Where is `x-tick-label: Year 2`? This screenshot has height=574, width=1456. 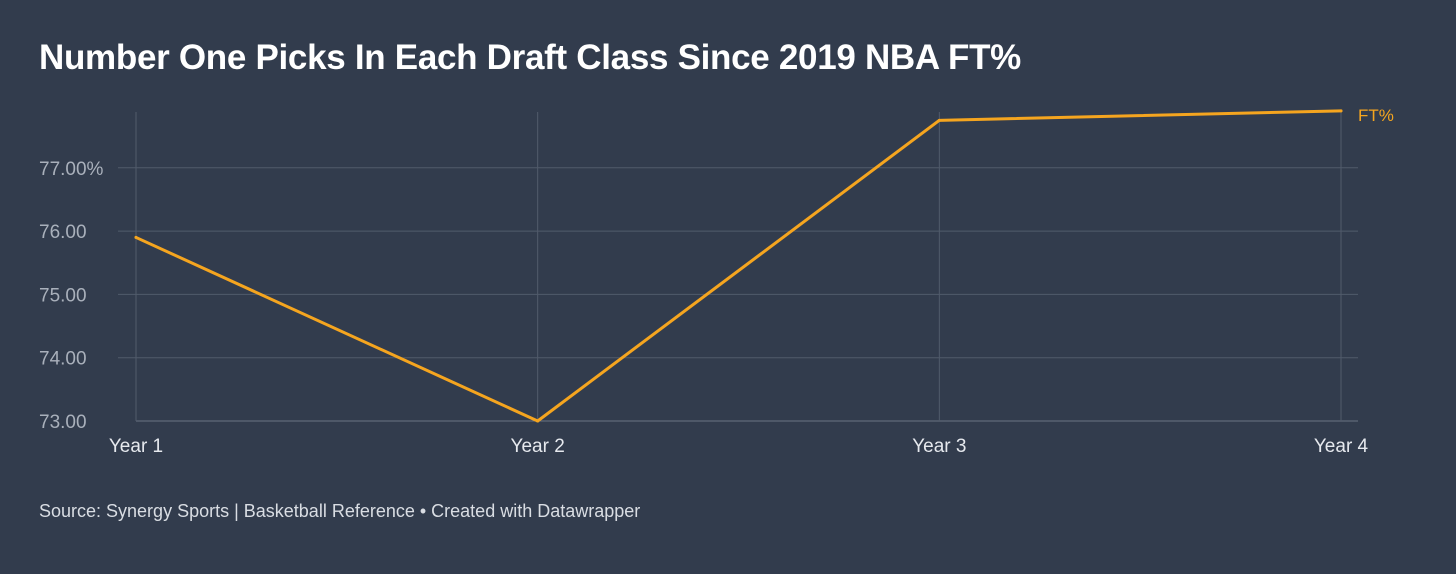 x-tick-label: Year 2 is located at coordinates (538, 446).